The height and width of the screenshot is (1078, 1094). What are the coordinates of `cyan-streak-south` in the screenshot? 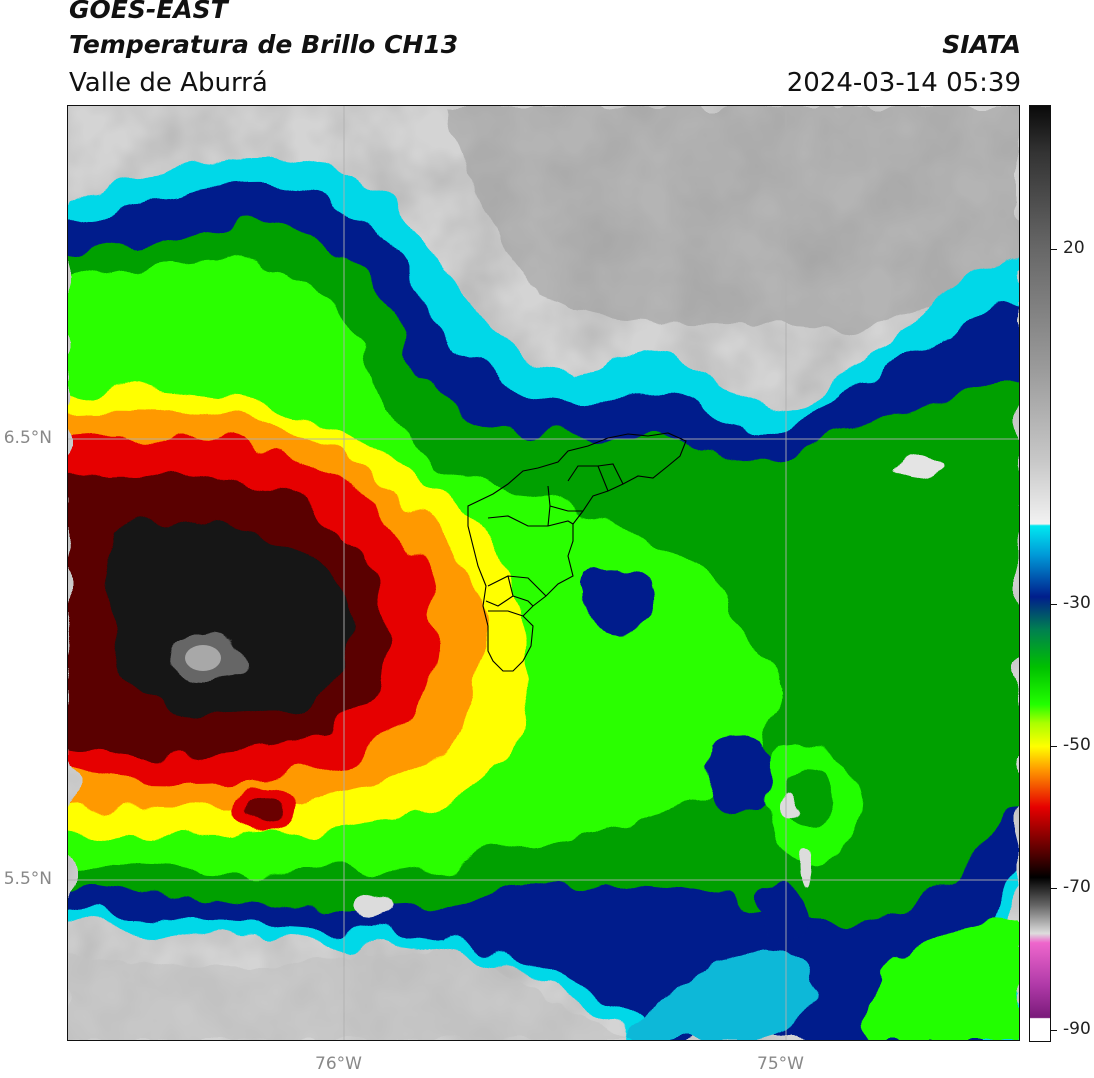 It's located at (722, 995).